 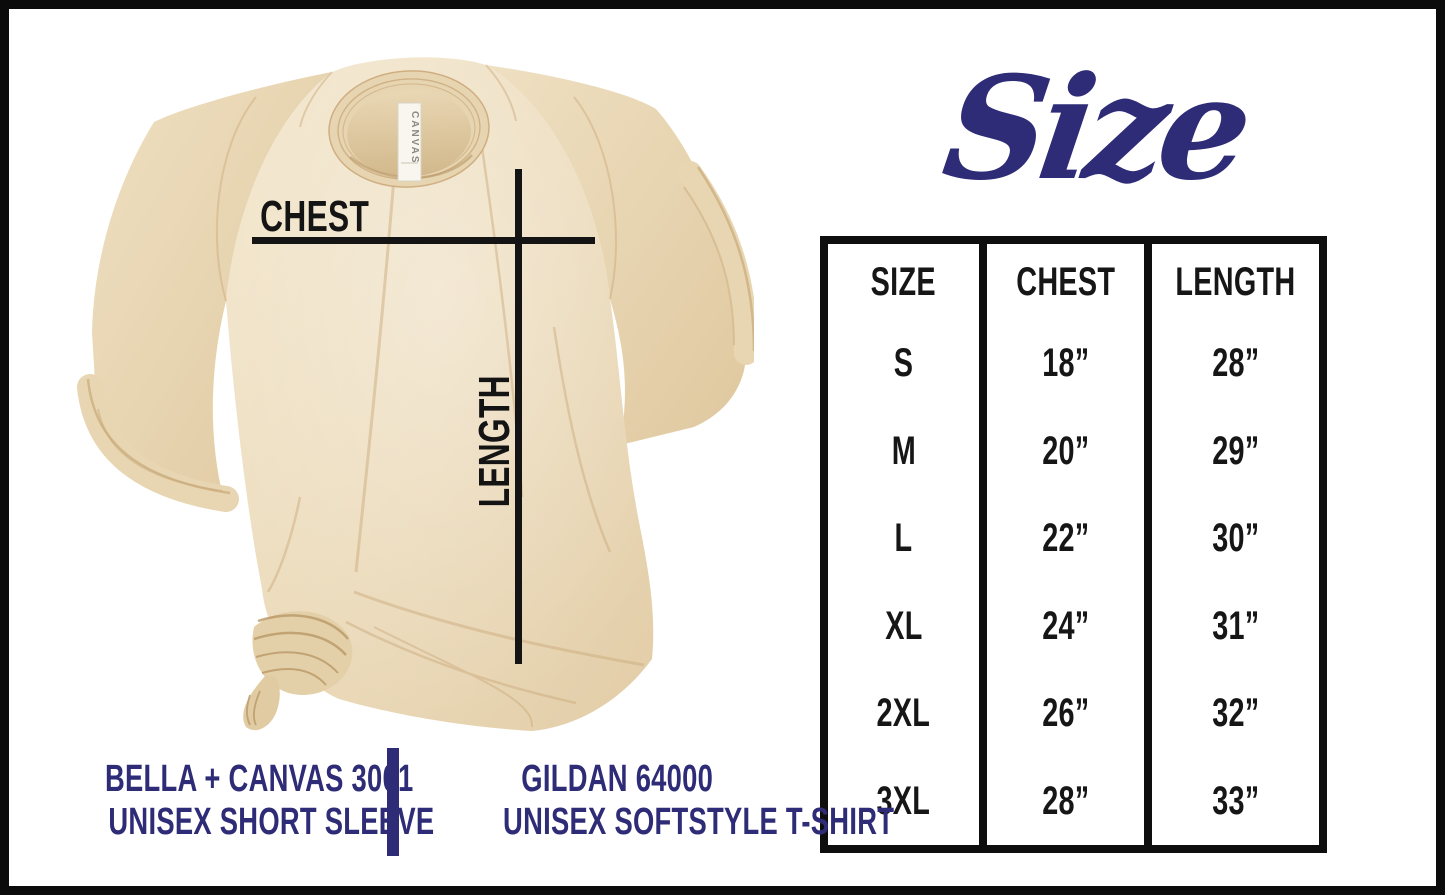 I want to click on product-label-line: UNISEX SHORT SLEEVE, so click(x=271, y=822).